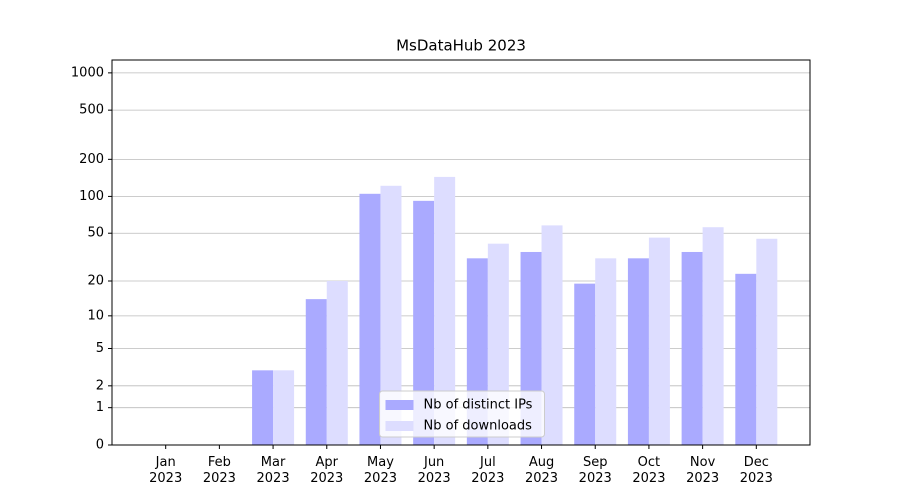 Image resolution: width=900 pixels, height=500 pixels. What do you see at coordinates (326, 470) in the screenshot?
I see `x-tick-label: Apr 2023` at bounding box center [326, 470].